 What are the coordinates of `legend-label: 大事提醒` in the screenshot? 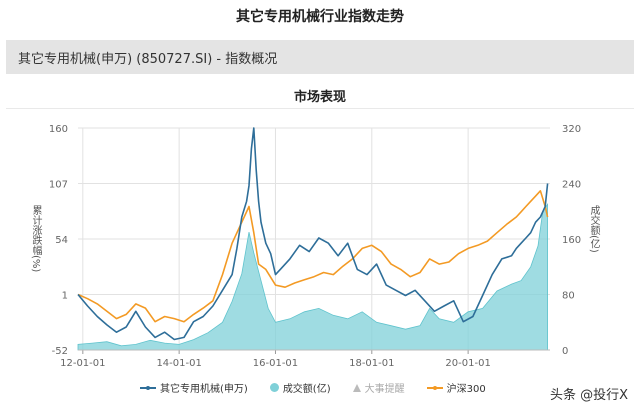 It's located at (384, 389).